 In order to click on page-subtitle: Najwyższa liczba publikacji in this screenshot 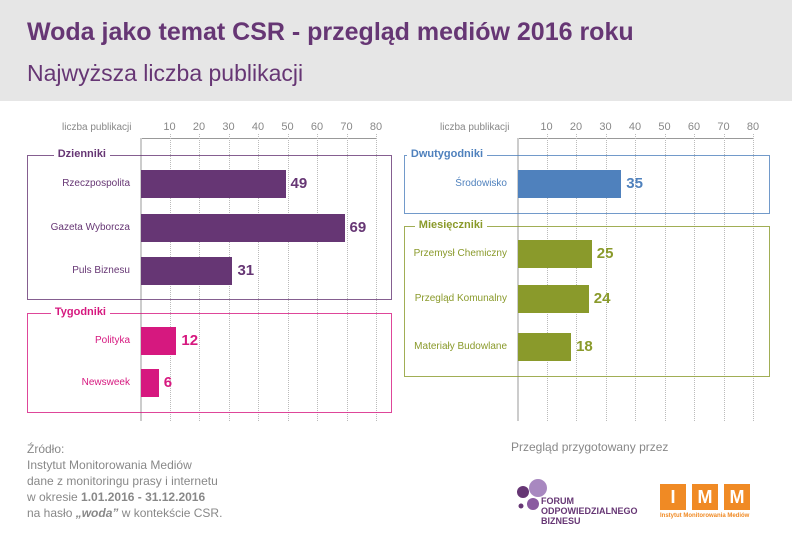, I will do `click(165, 73)`.